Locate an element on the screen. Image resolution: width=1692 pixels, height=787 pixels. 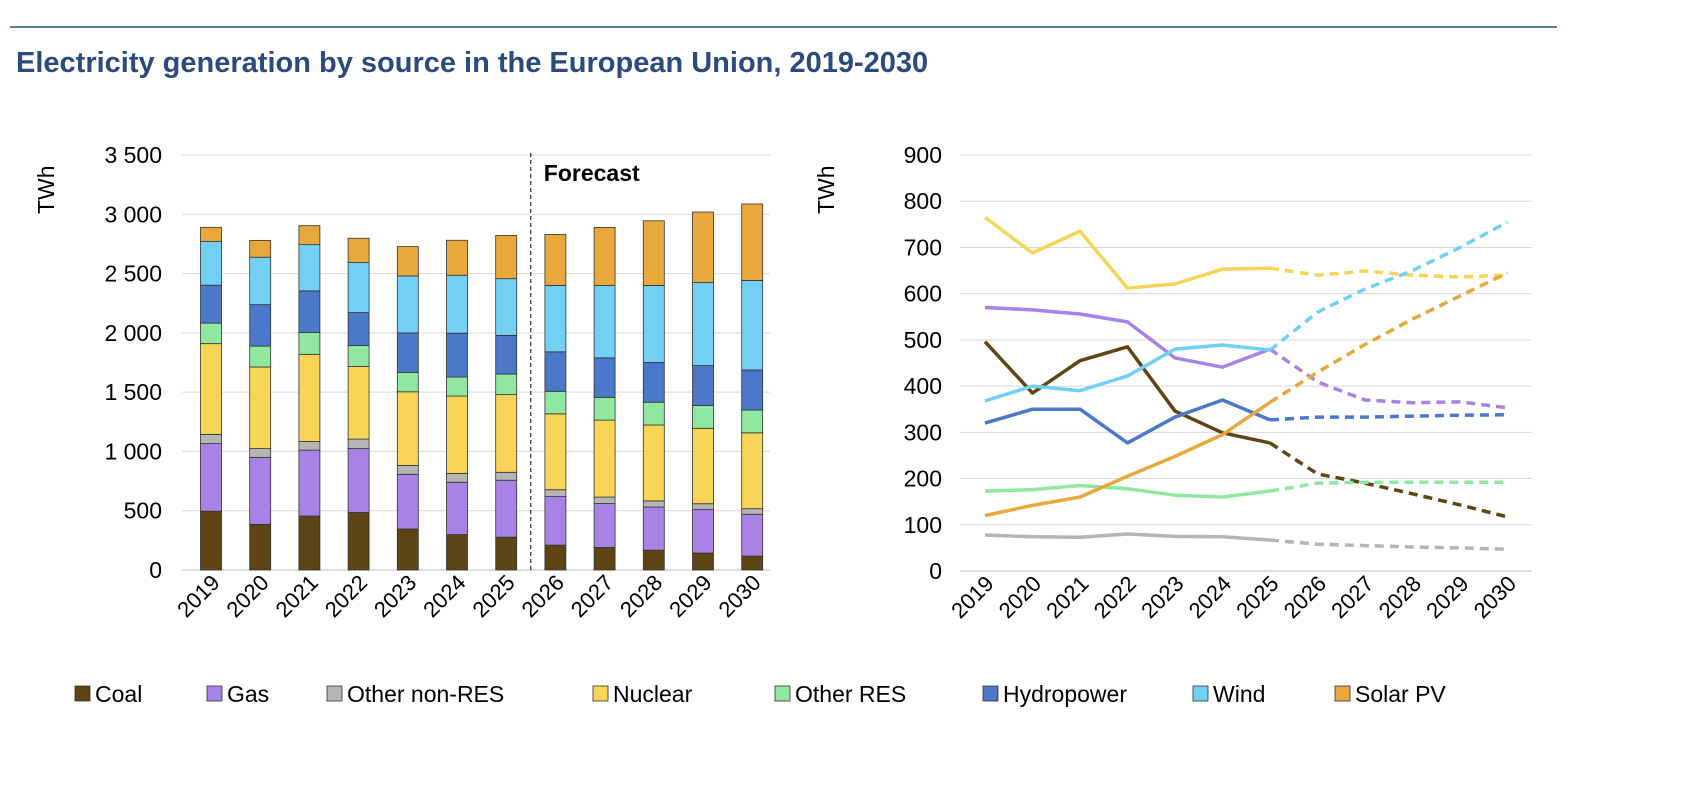
legend-label: Nuclear is located at coordinates (653, 694).